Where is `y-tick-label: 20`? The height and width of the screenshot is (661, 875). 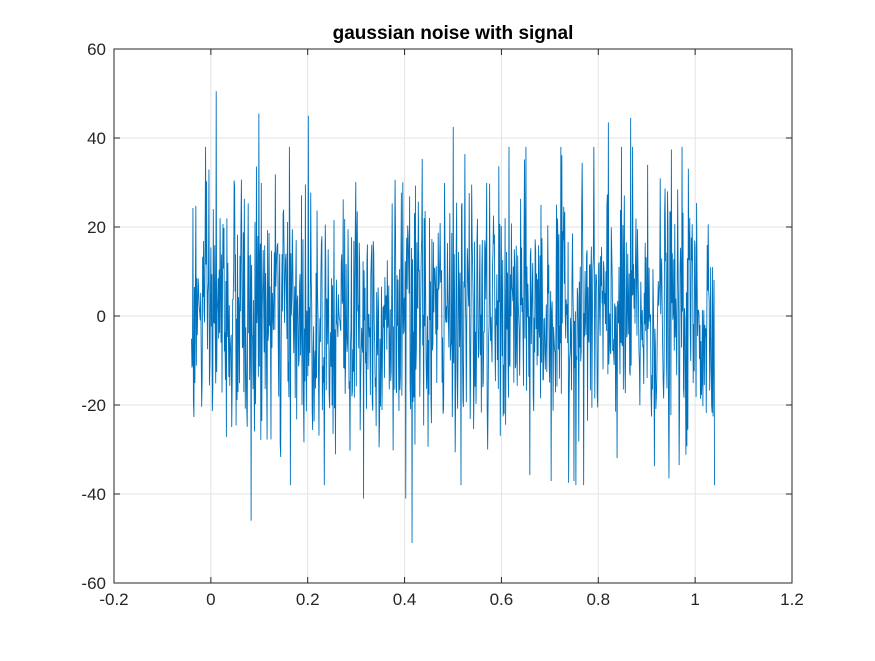
y-tick-label: 20 is located at coordinates (96, 227).